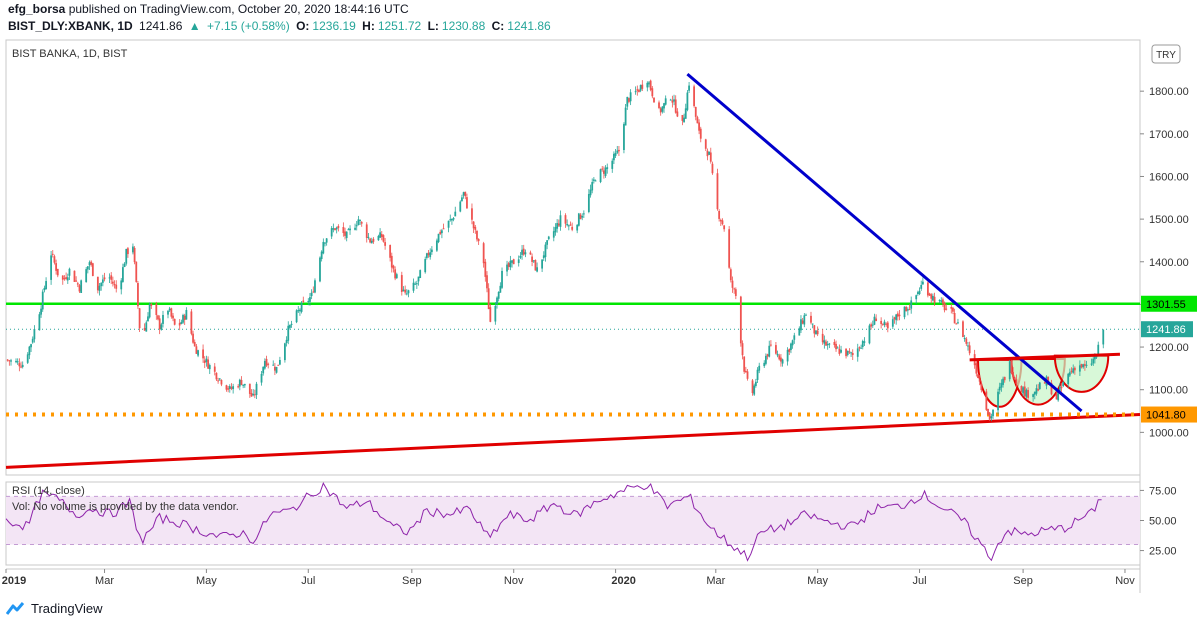 Image resolution: width=1200 pixels, height=626 pixels. What do you see at coordinates (1169, 348) in the screenshot?
I see `price-tick-label: 1200.00` at bounding box center [1169, 348].